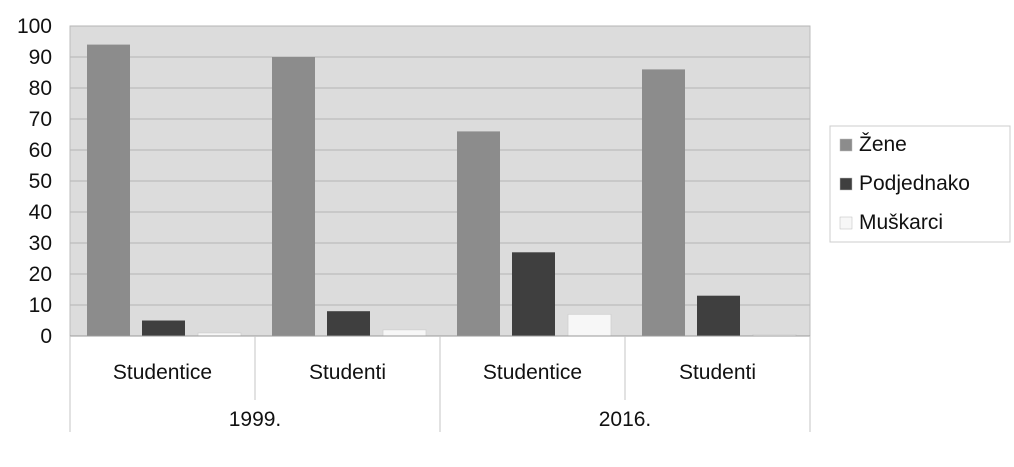 The height and width of the screenshot is (467, 1014). What do you see at coordinates (846, 223) in the screenshot?
I see `legend-swatch-muskarci` at bounding box center [846, 223].